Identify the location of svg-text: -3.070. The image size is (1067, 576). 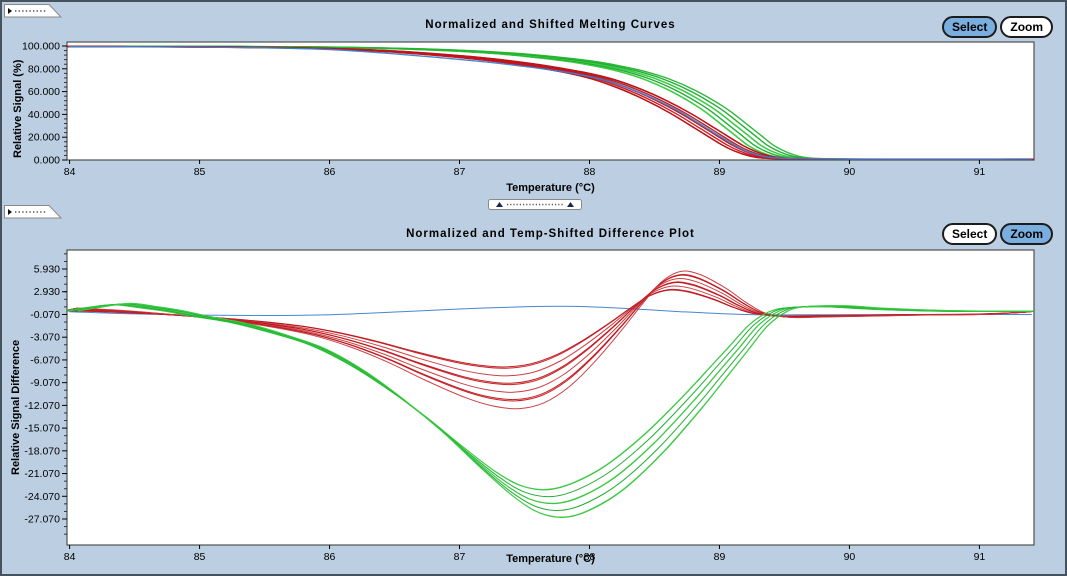
(45, 338).